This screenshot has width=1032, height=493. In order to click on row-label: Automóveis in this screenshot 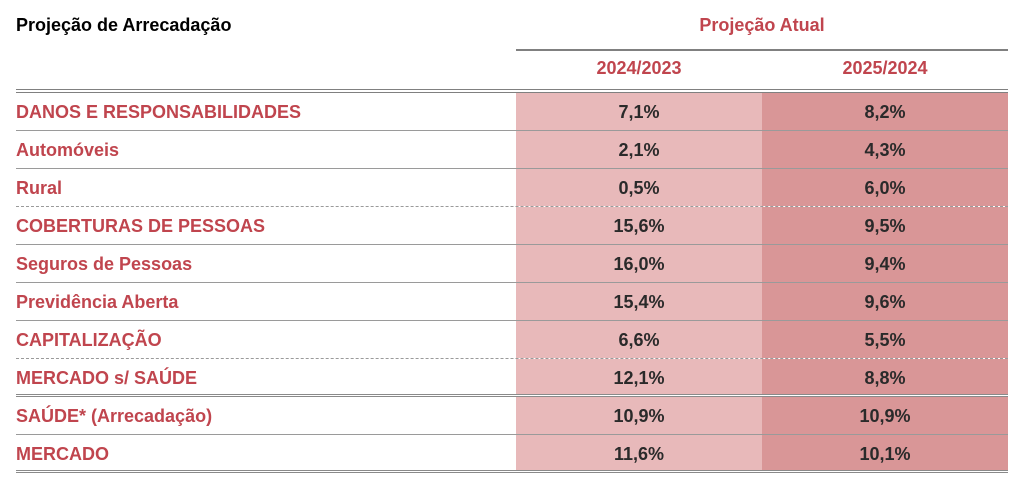, I will do `click(68, 150)`.